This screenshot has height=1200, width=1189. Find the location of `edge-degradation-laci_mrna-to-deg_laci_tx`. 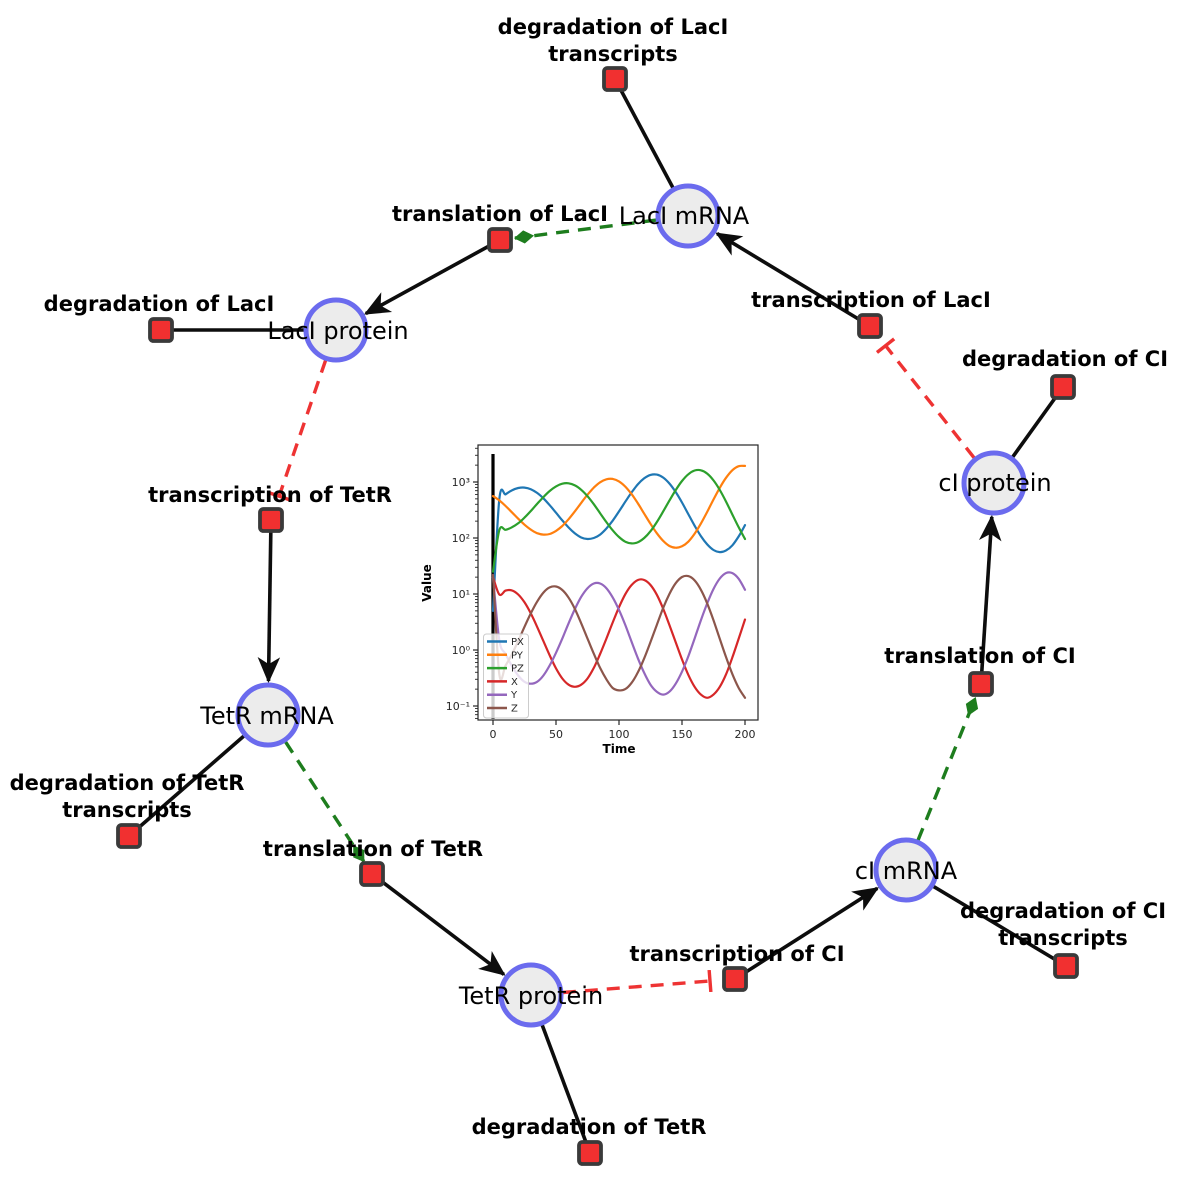

edge-degradation-laci_mrna-to-deg_laci_tx is located at coordinates (644, 134).